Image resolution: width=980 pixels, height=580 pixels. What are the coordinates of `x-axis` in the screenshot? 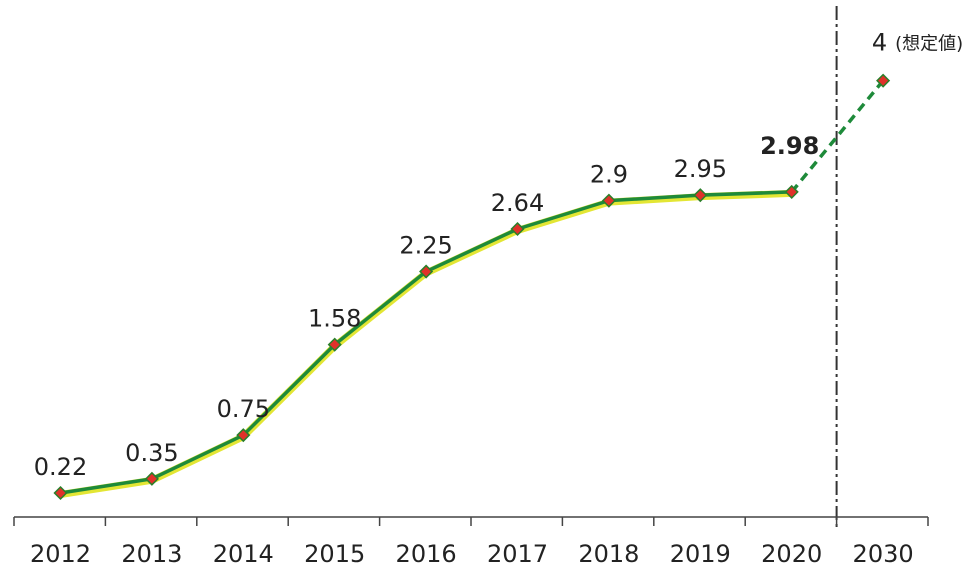 It's located at (471, 521).